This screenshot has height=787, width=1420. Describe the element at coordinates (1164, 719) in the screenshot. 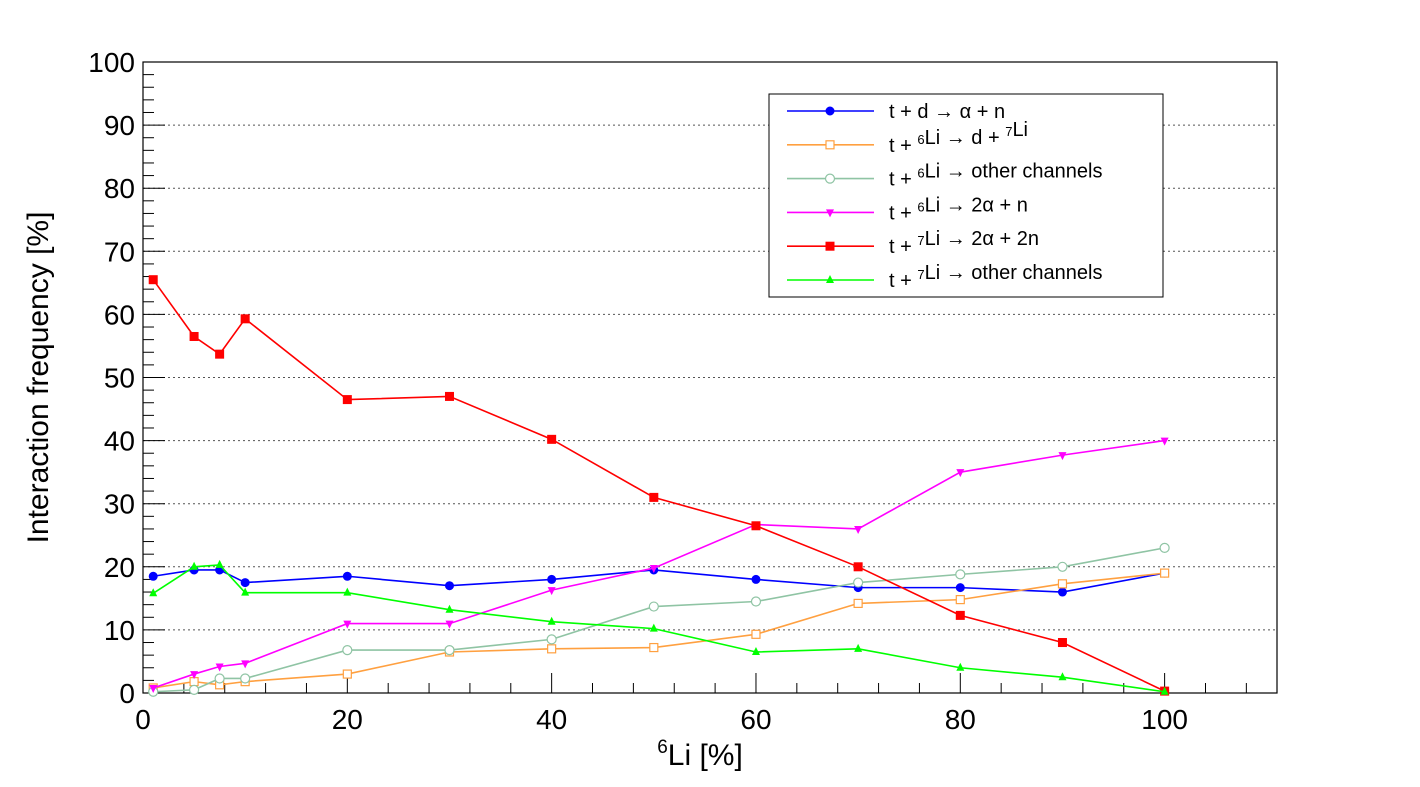

I see `x-tick-label: 100` at that location.